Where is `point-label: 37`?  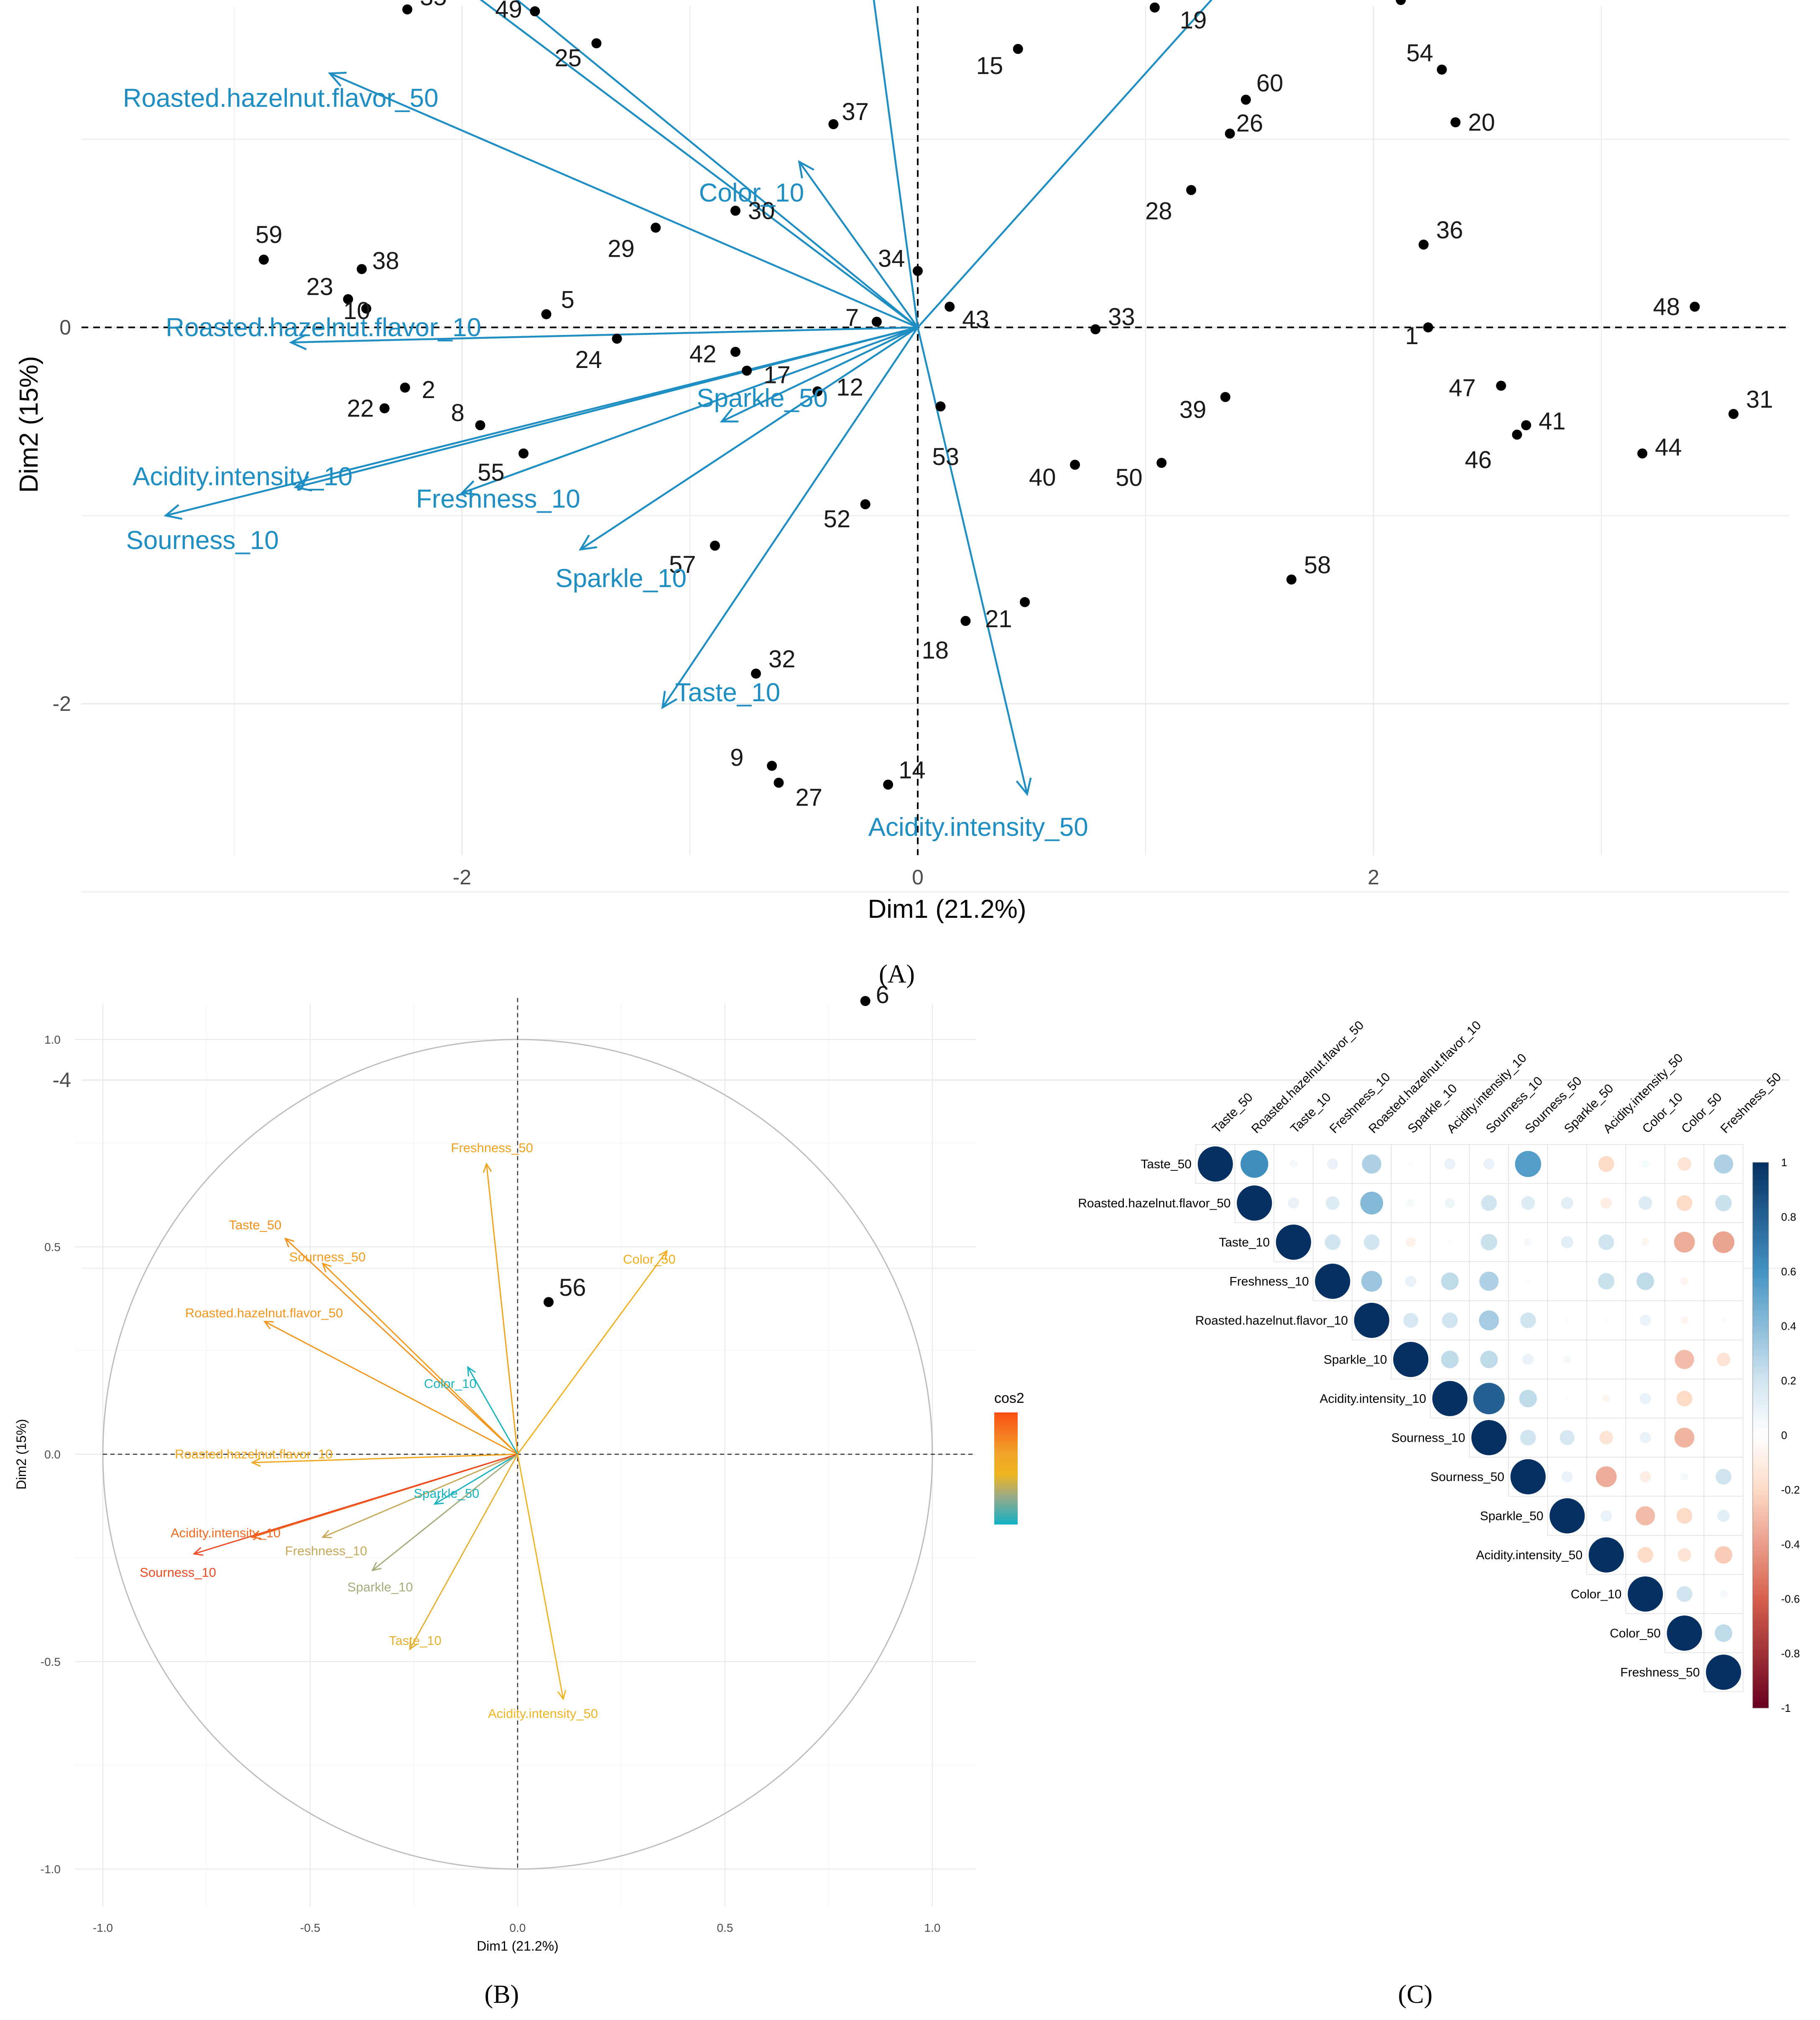 point-label: 37 is located at coordinates (855, 111).